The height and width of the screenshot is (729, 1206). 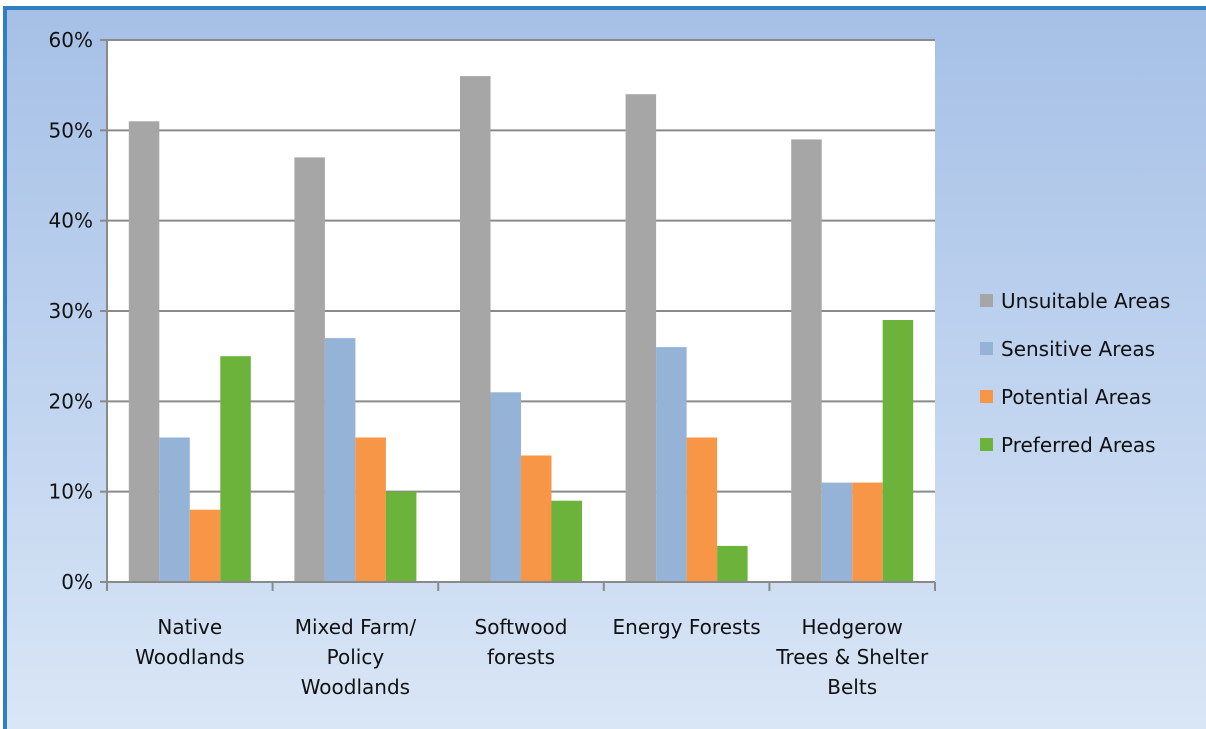 I want to click on legend-entry: Potential Areas, so click(x=1076, y=397).